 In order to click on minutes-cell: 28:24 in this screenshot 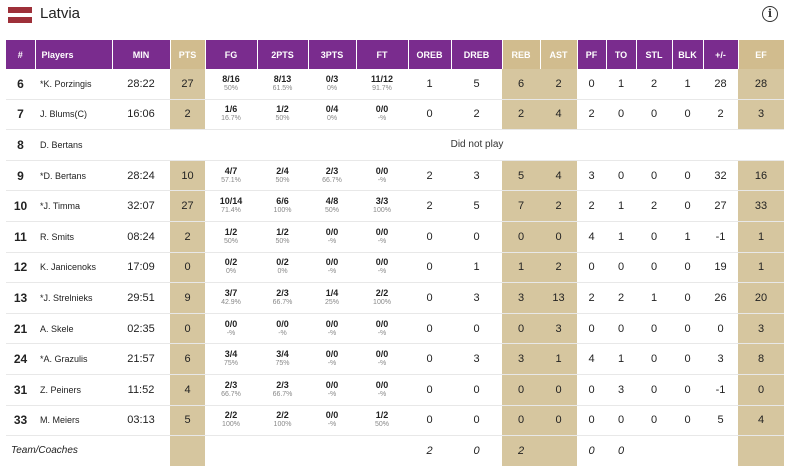, I will do `click(141, 176)`.